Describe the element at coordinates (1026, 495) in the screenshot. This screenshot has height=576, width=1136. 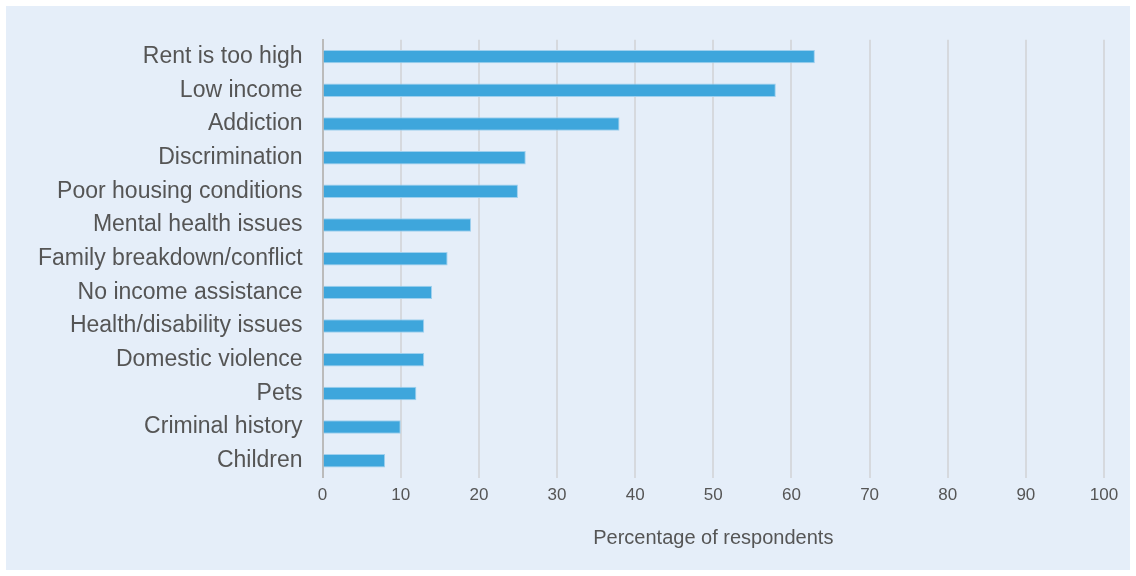
I see `x-tick-label: 90` at that location.